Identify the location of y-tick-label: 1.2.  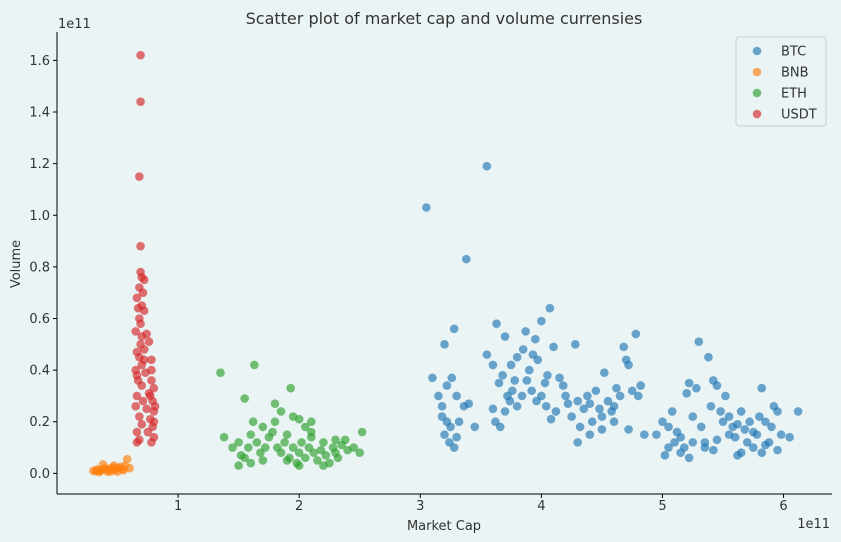
(39, 164).